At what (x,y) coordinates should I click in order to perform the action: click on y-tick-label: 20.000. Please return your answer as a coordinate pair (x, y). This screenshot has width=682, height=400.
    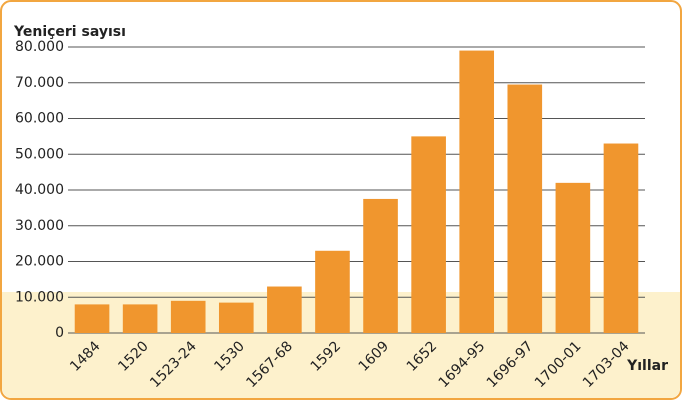
    Looking at the image, I should click on (39, 262).